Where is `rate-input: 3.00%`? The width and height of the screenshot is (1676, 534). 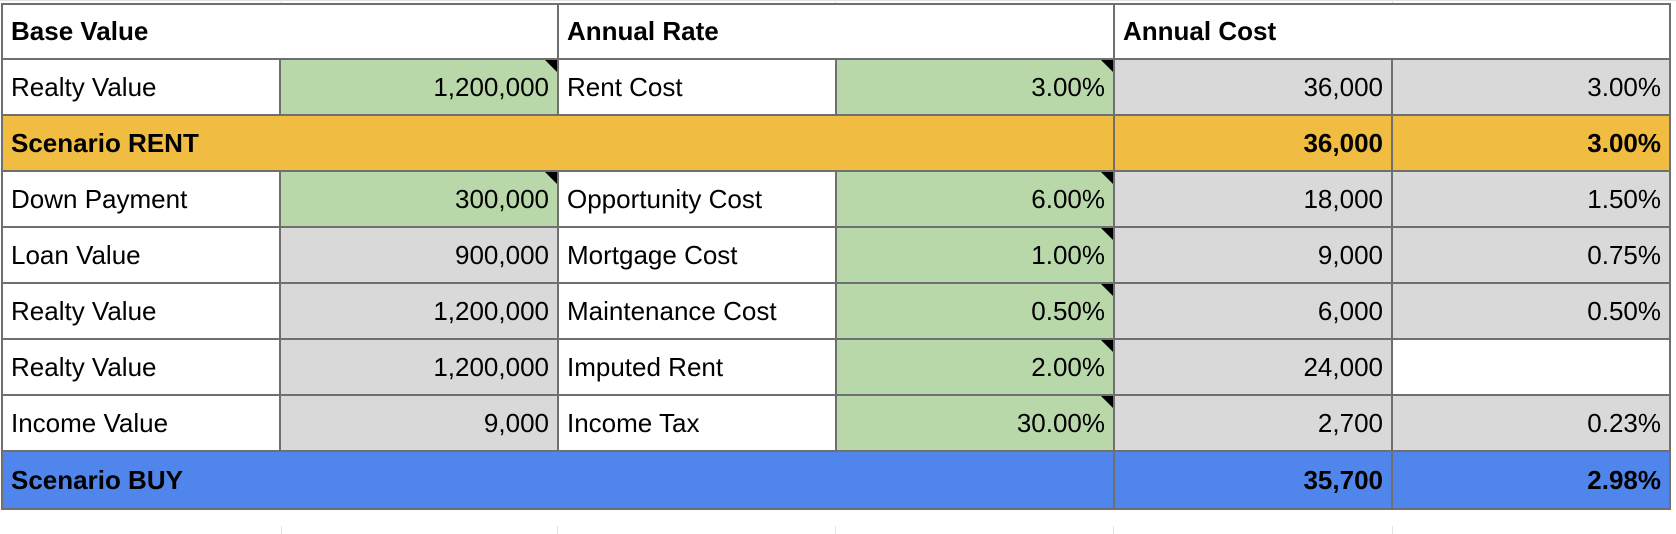 rate-input: 3.00% is located at coordinates (975, 87).